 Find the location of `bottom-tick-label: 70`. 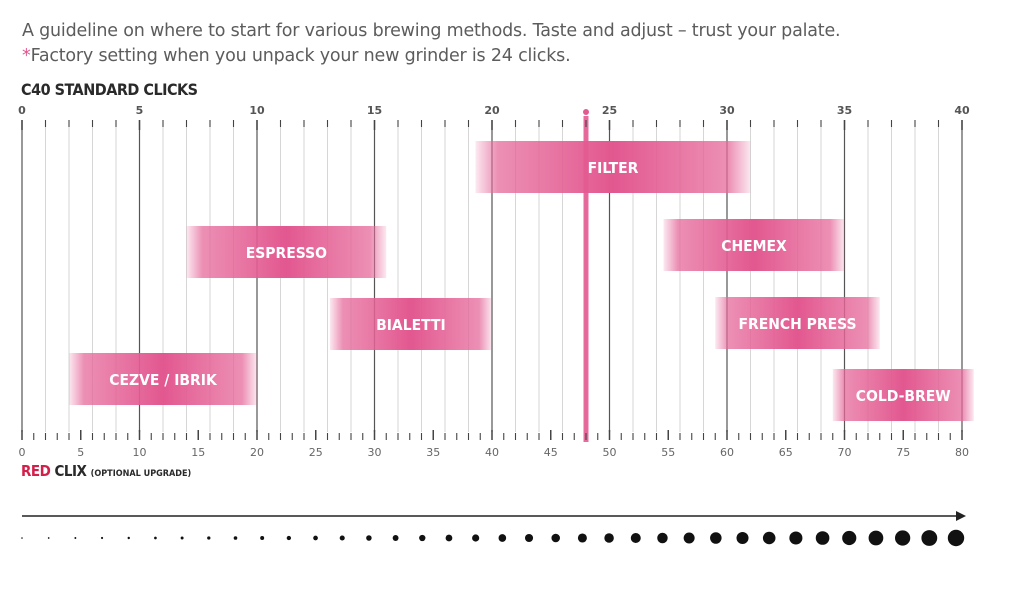

bottom-tick-label: 70 is located at coordinates (845, 452).